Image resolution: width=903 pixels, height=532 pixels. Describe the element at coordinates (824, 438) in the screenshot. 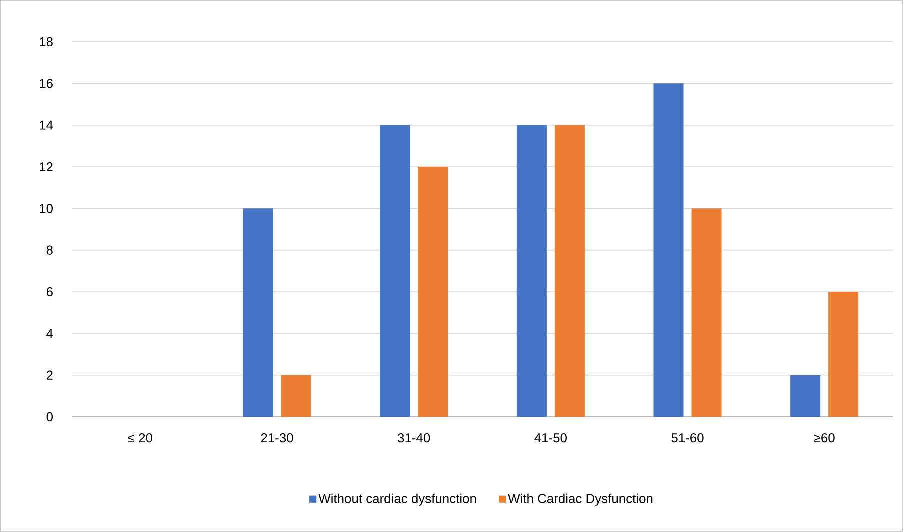

I see `x-tick-label: ≥60` at that location.